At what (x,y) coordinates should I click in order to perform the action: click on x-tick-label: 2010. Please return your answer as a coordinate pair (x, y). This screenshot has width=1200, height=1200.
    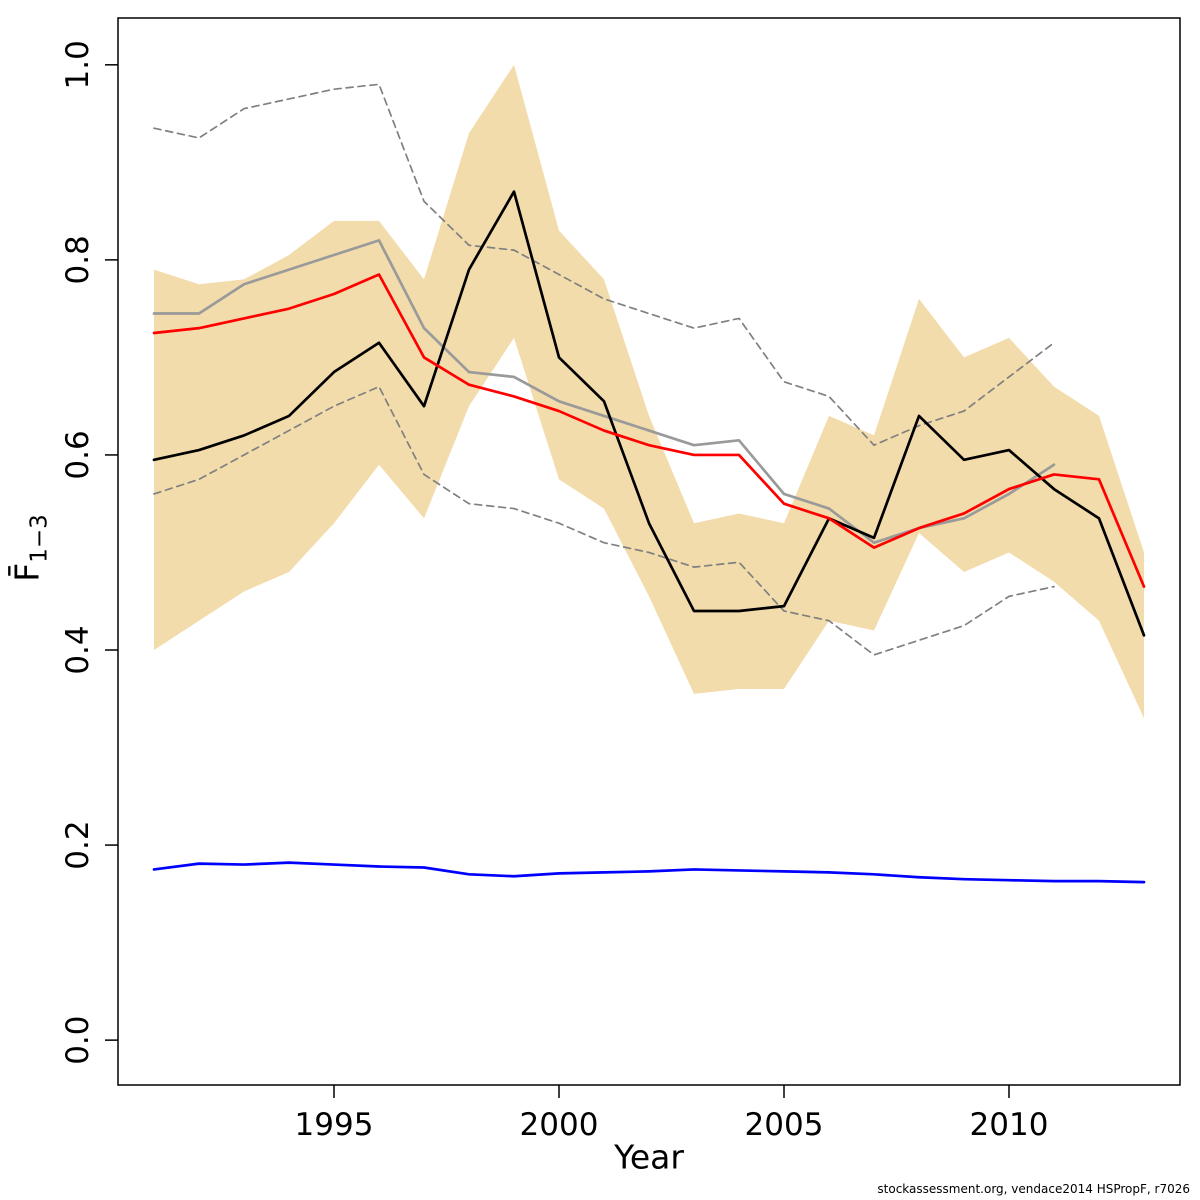
    Looking at the image, I should click on (1009, 1125).